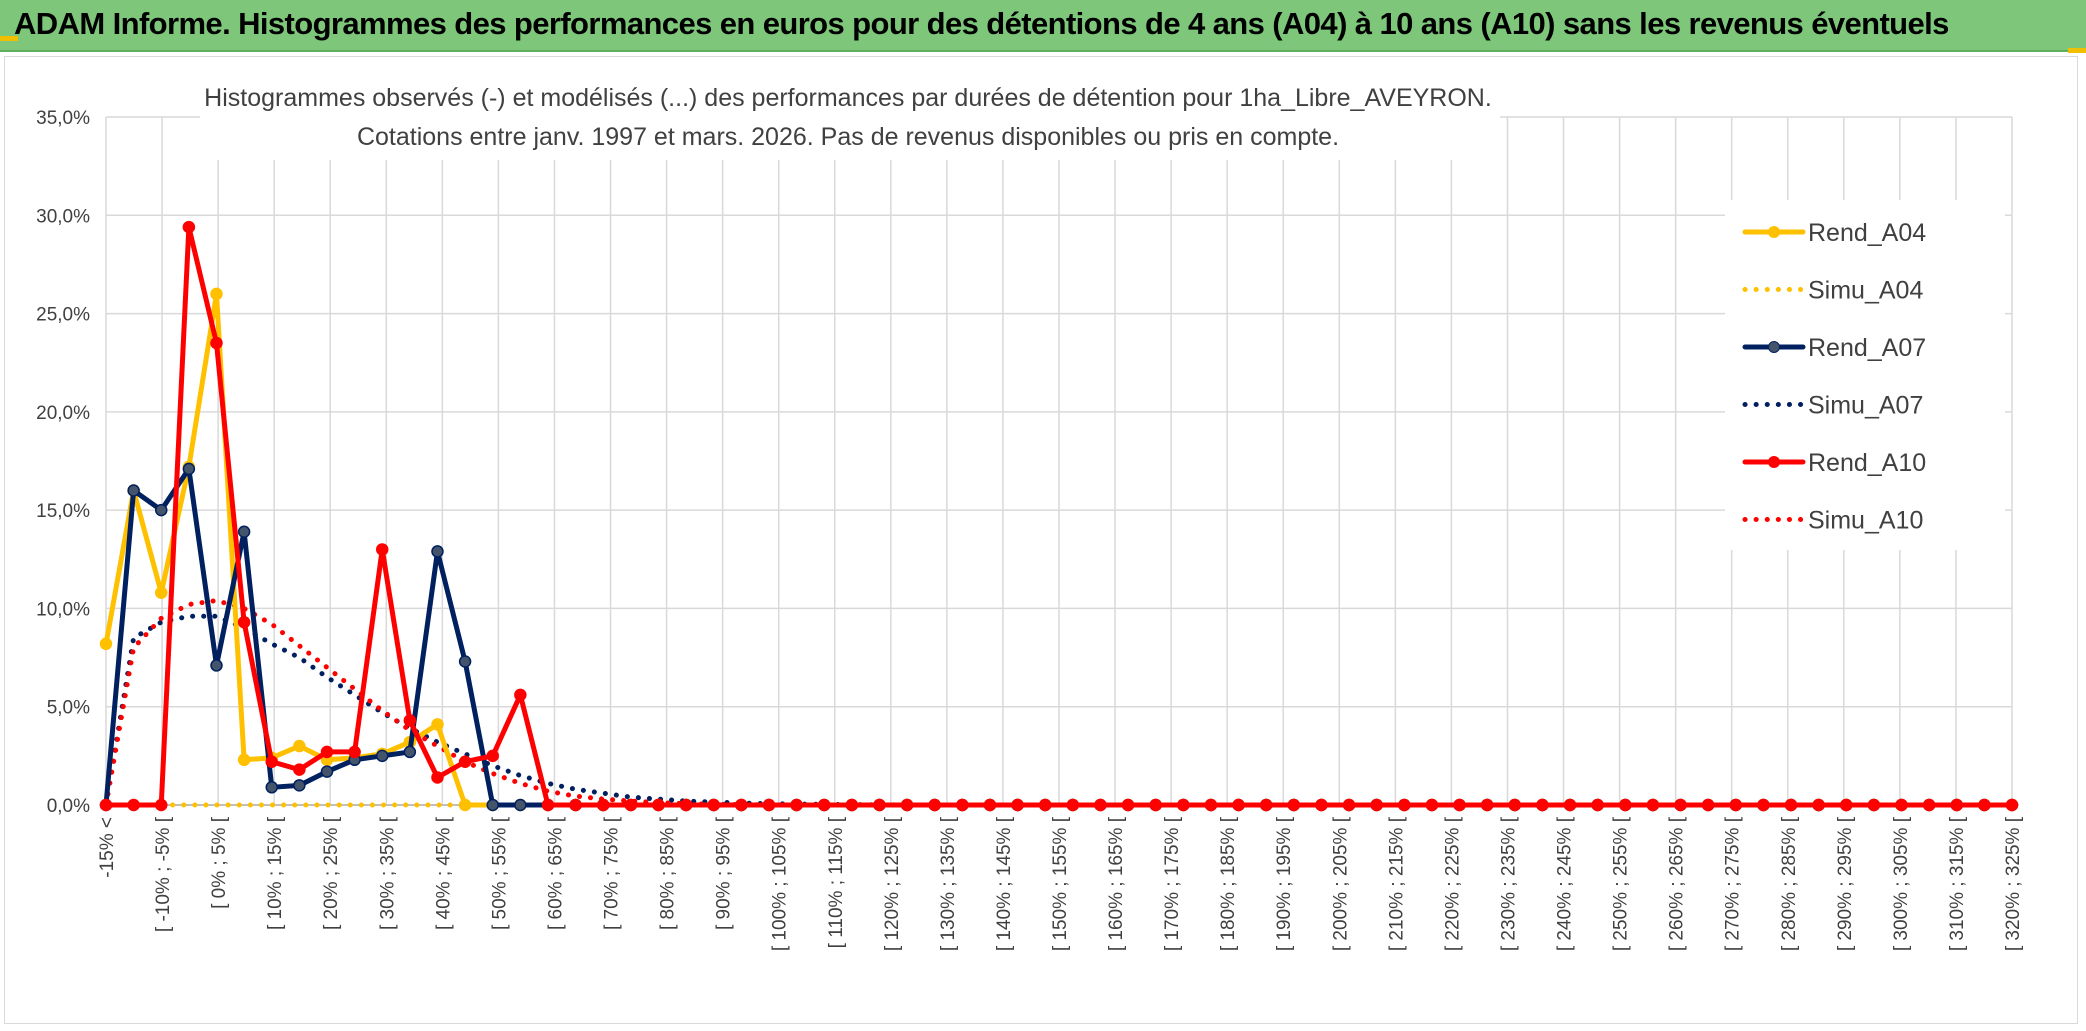 This screenshot has height=1031, width=2086. What do you see at coordinates (1957, 883) in the screenshot?
I see `x-tick-label: [ 310% ; 315% [` at bounding box center [1957, 883].